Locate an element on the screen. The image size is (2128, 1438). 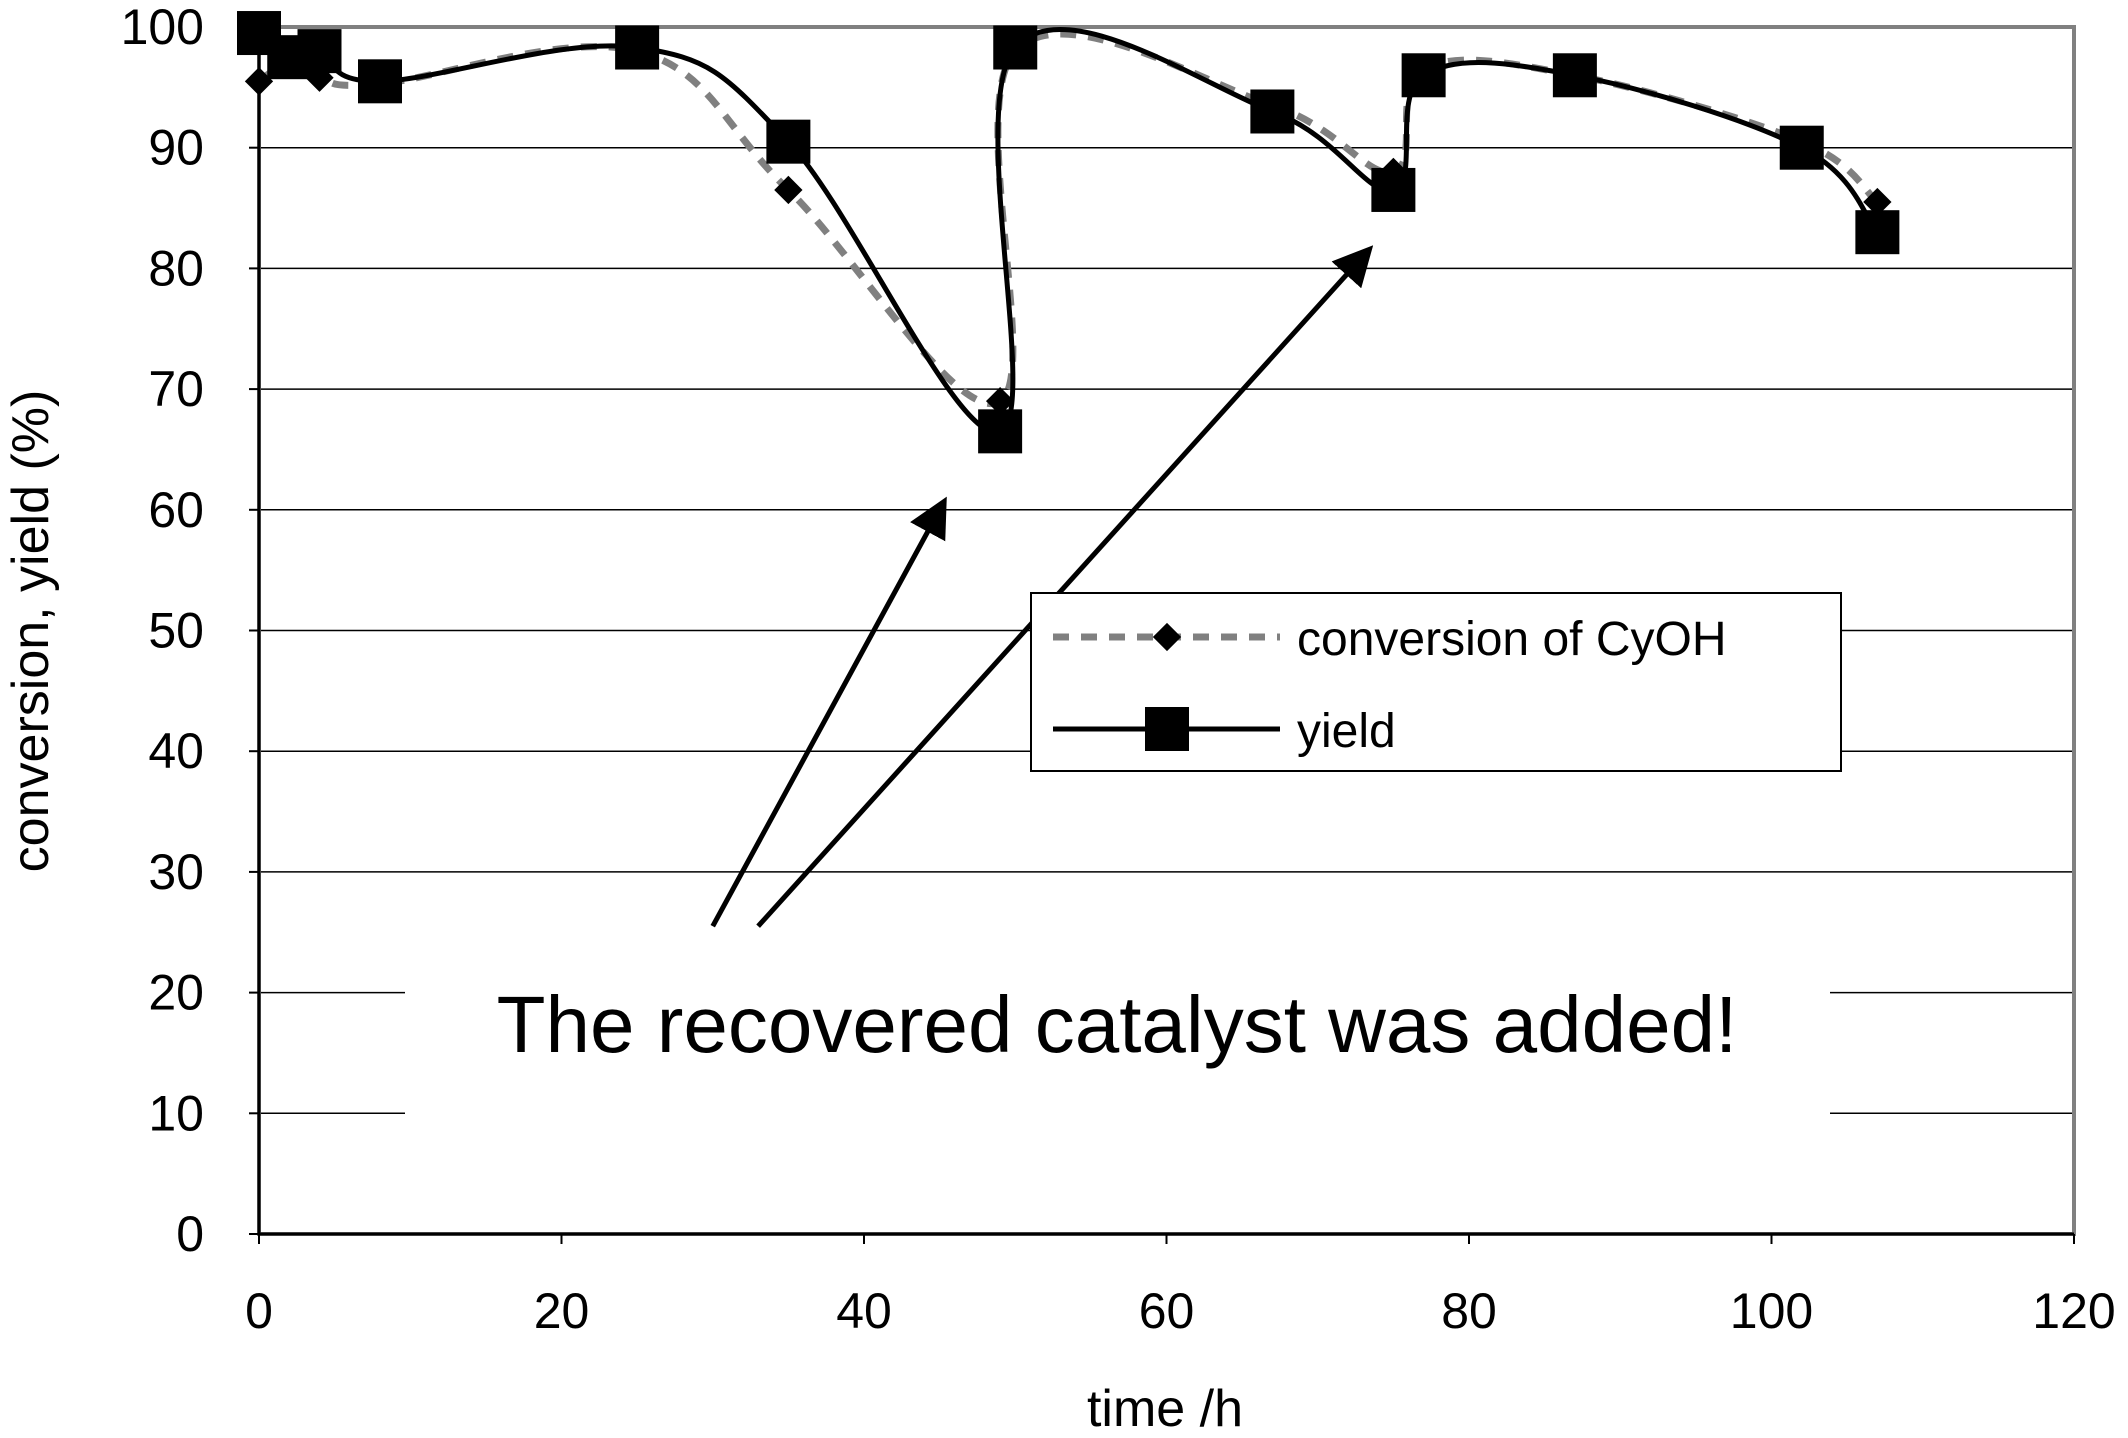
y-tick-label: 0 is located at coordinates (190, 1234).